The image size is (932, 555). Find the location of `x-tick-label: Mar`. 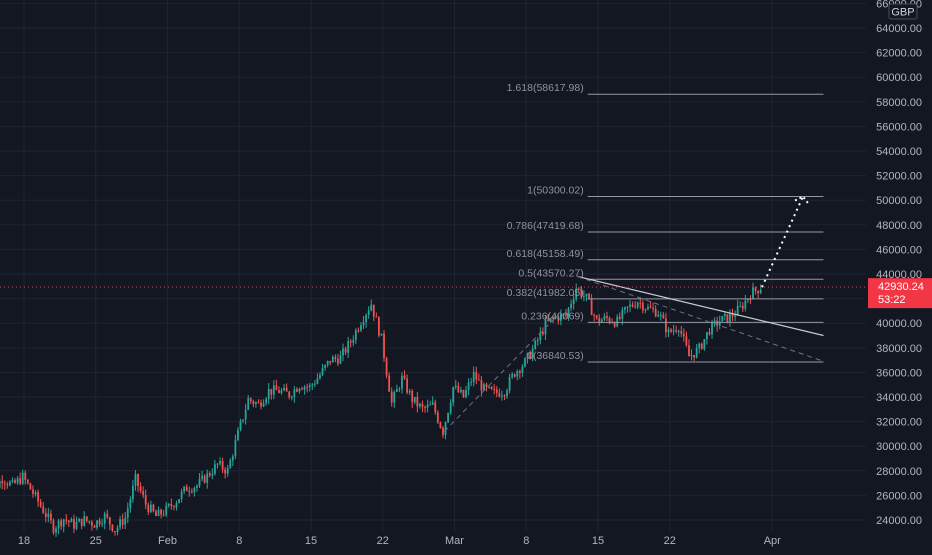

x-tick-label: Mar is located at coordinates (454, 541).